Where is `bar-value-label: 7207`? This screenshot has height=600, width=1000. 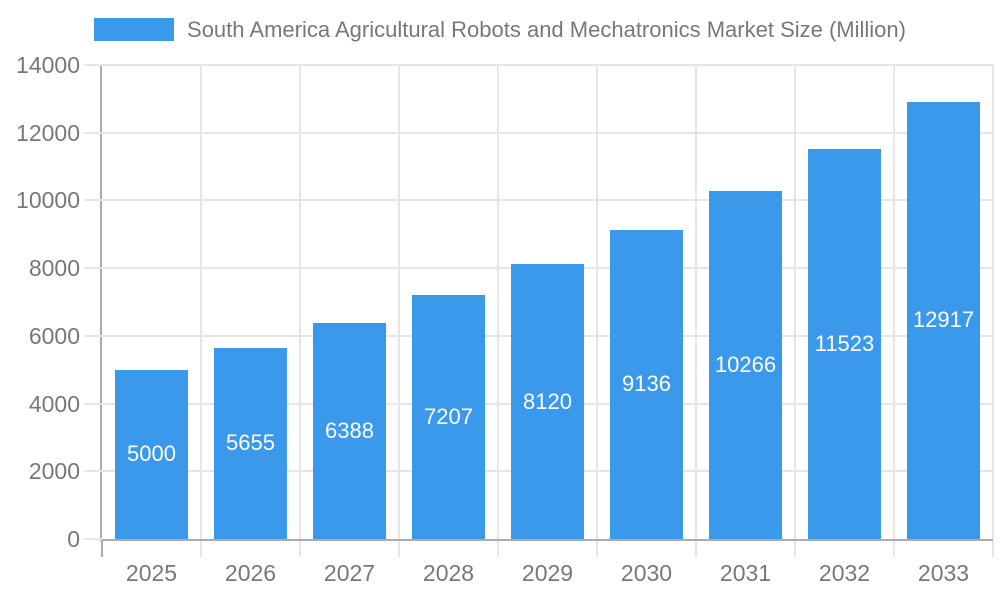
bar-value-label: 7207 is located at coordinates (448, 416).